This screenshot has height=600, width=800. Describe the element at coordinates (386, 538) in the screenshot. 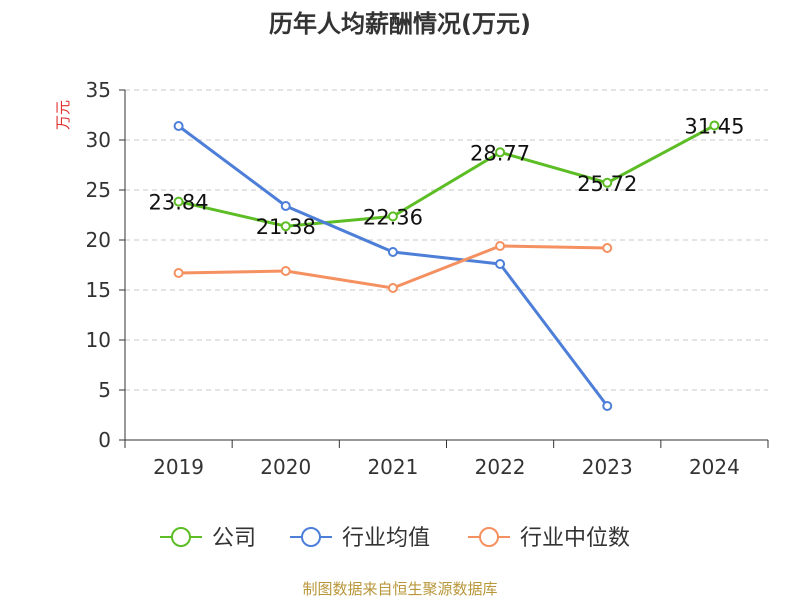

I see `legend-label: 行业均值` at that location.